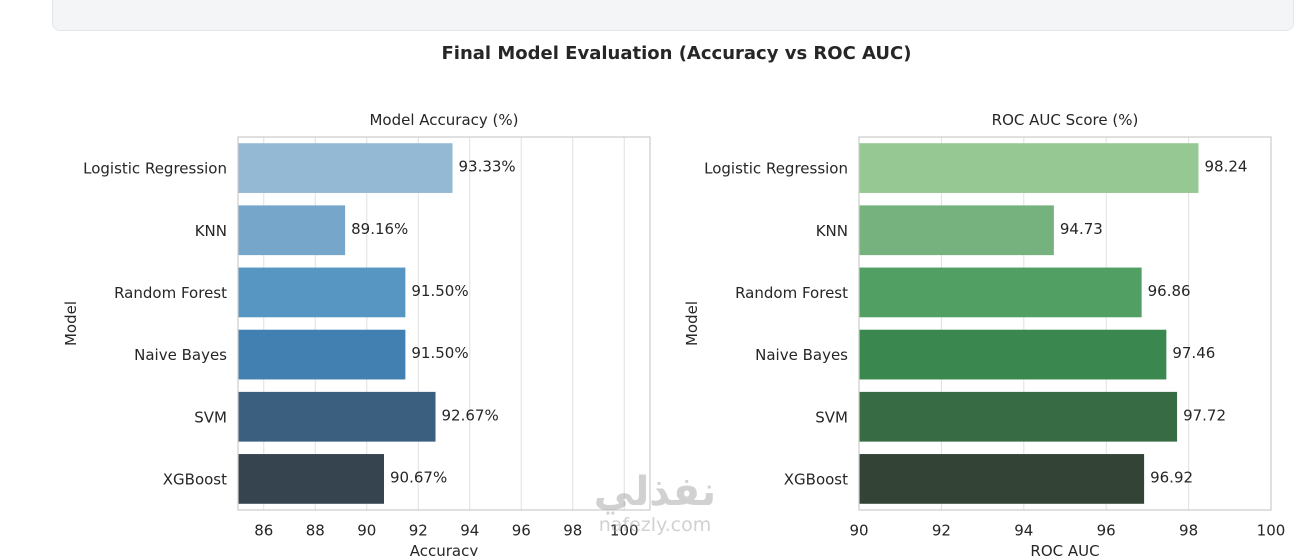 Image resolution: width=1305 pixels, height=556 pixels. Describe the element at coordinates (470, 415) in the screenshot. I see `bar-value-label: 92.67%` at that location.